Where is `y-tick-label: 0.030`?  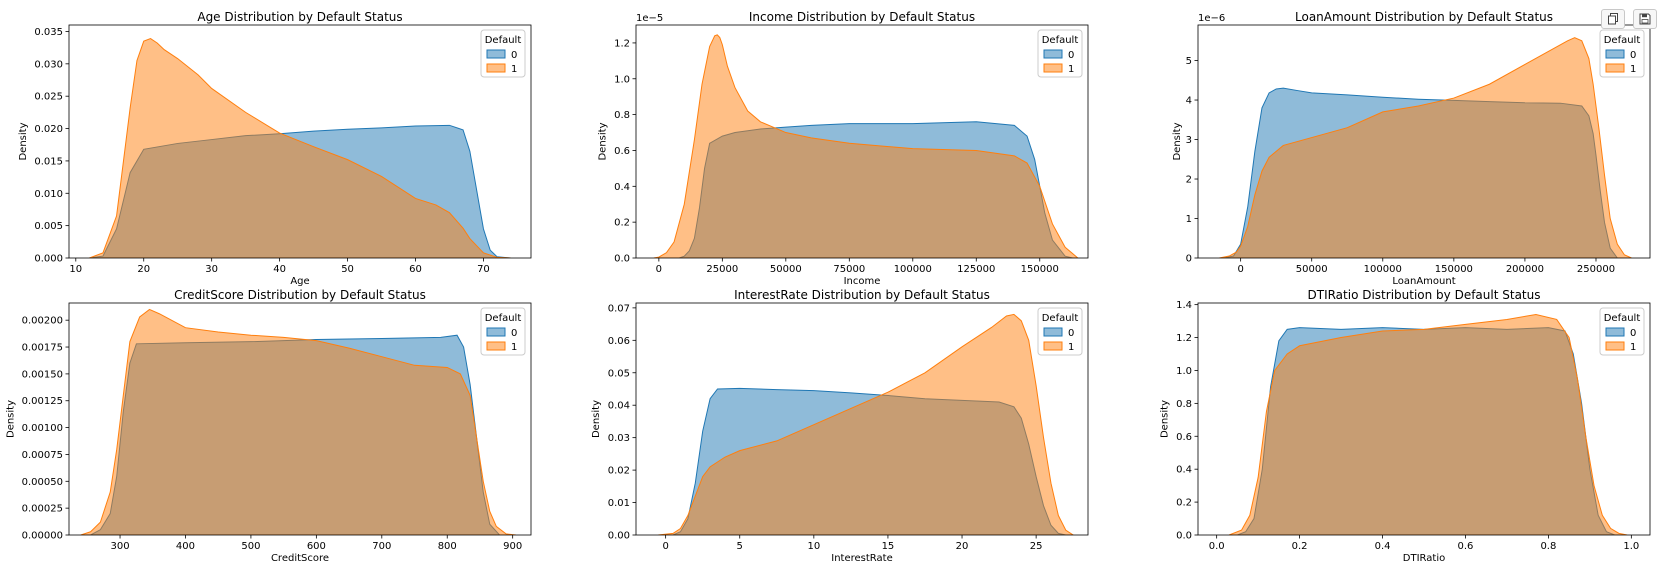
y-tick-label: 0.030 is located at coordinates (48, 64).